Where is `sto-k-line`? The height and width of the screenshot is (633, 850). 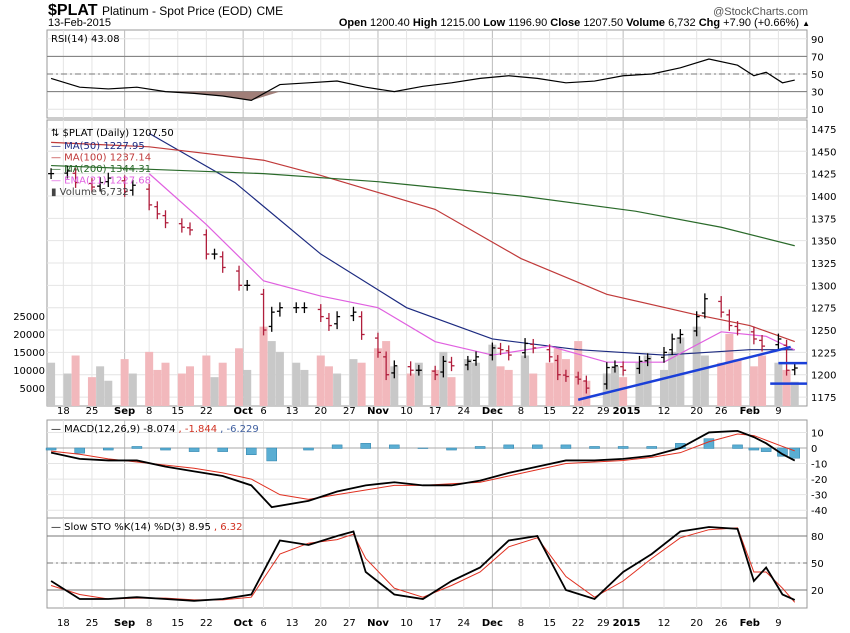
sto-k-line is located at coordinates (423, 564).